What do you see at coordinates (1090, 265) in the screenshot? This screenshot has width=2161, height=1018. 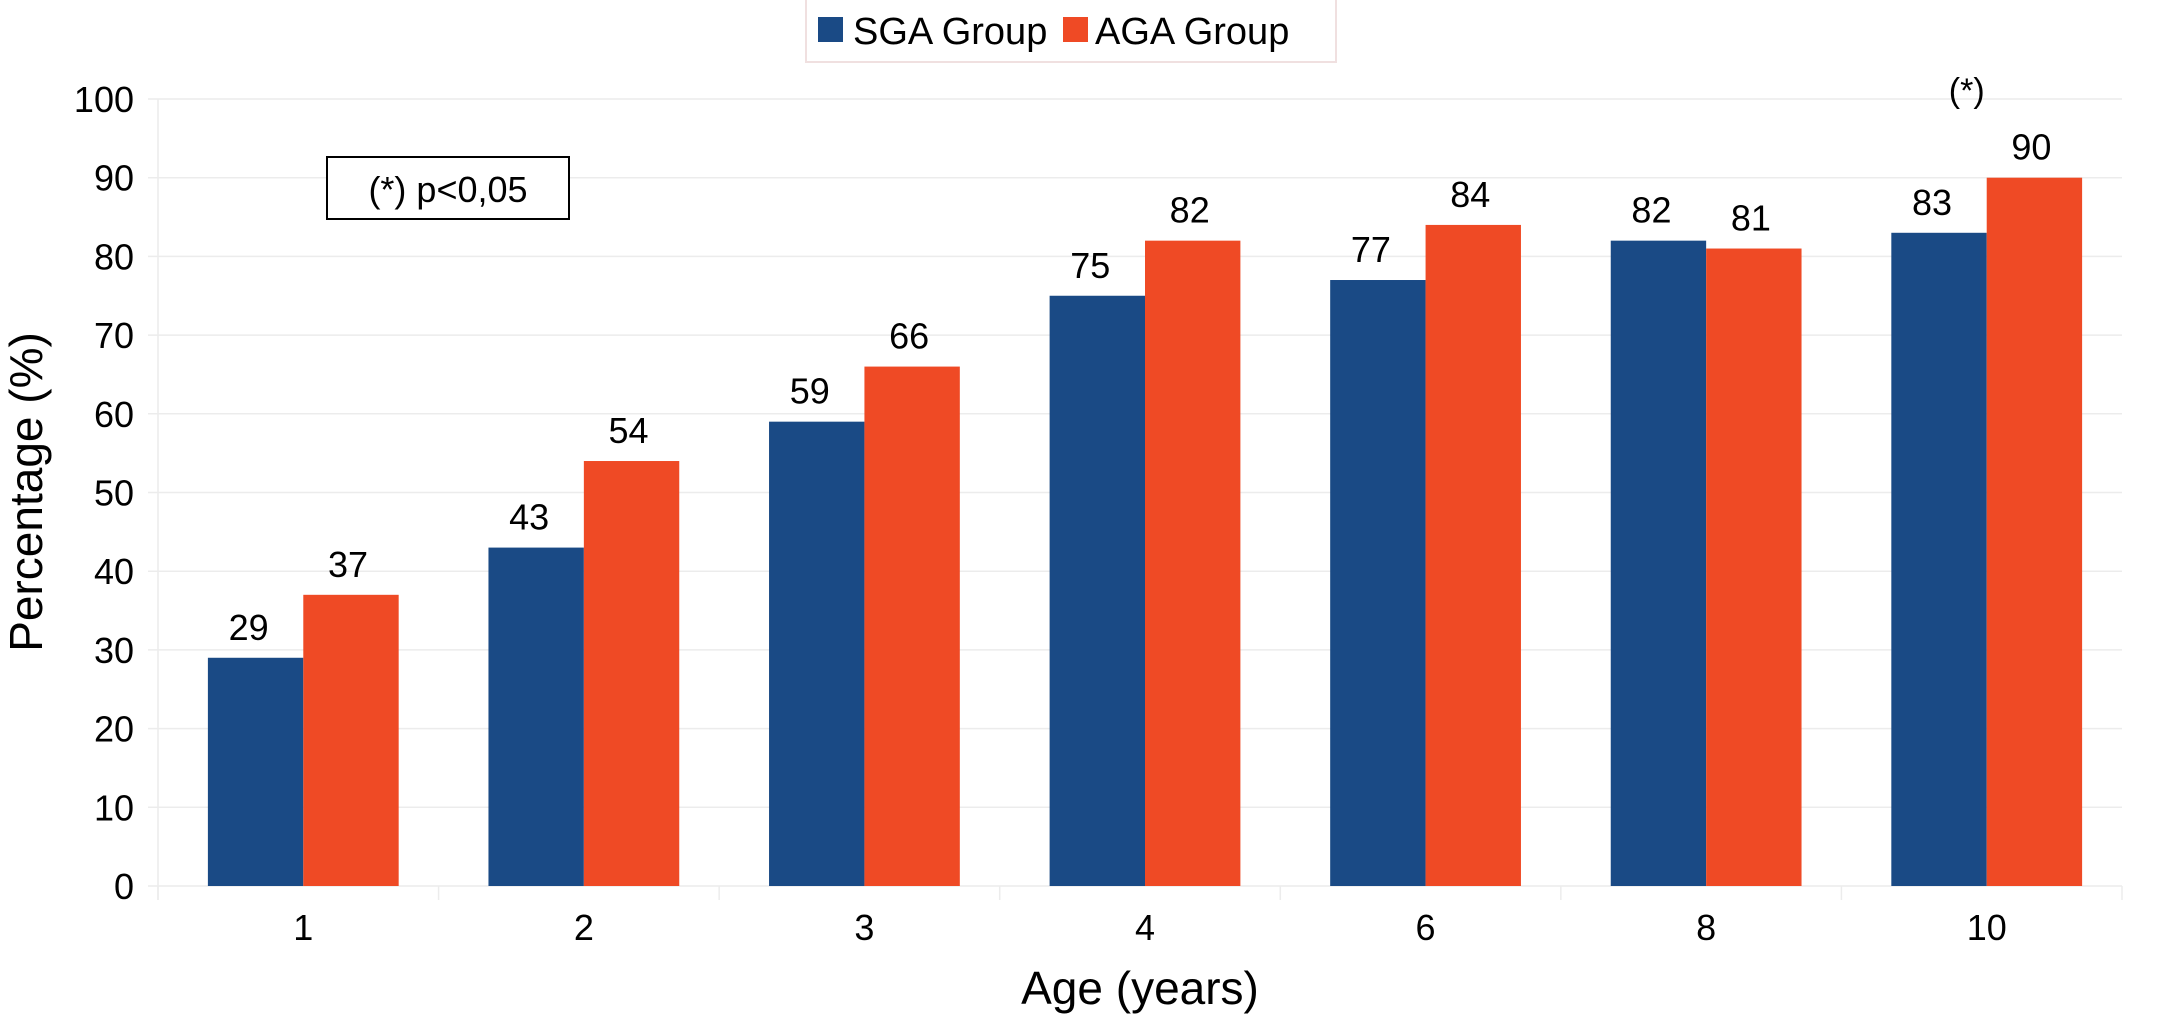 I see `data-label: 75` at bounding box center [1090, 265].